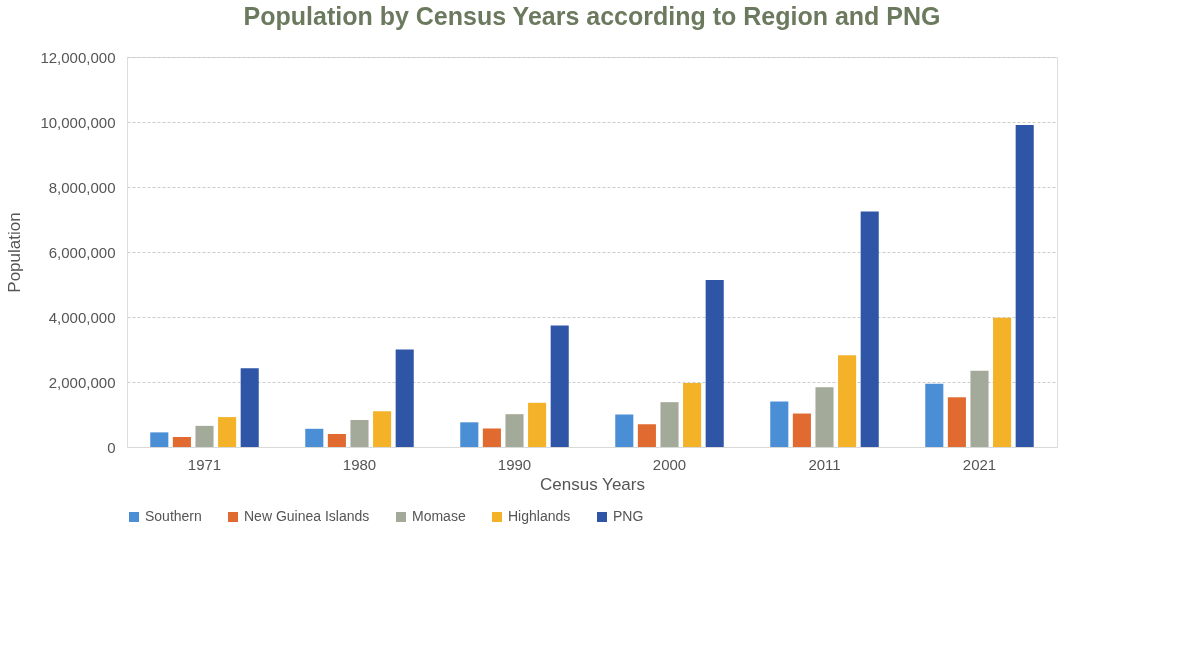 Image resolution: width=1196 pixels, height=668 pixels. I want to click on legend-label: Highlands, so click(539, 516).